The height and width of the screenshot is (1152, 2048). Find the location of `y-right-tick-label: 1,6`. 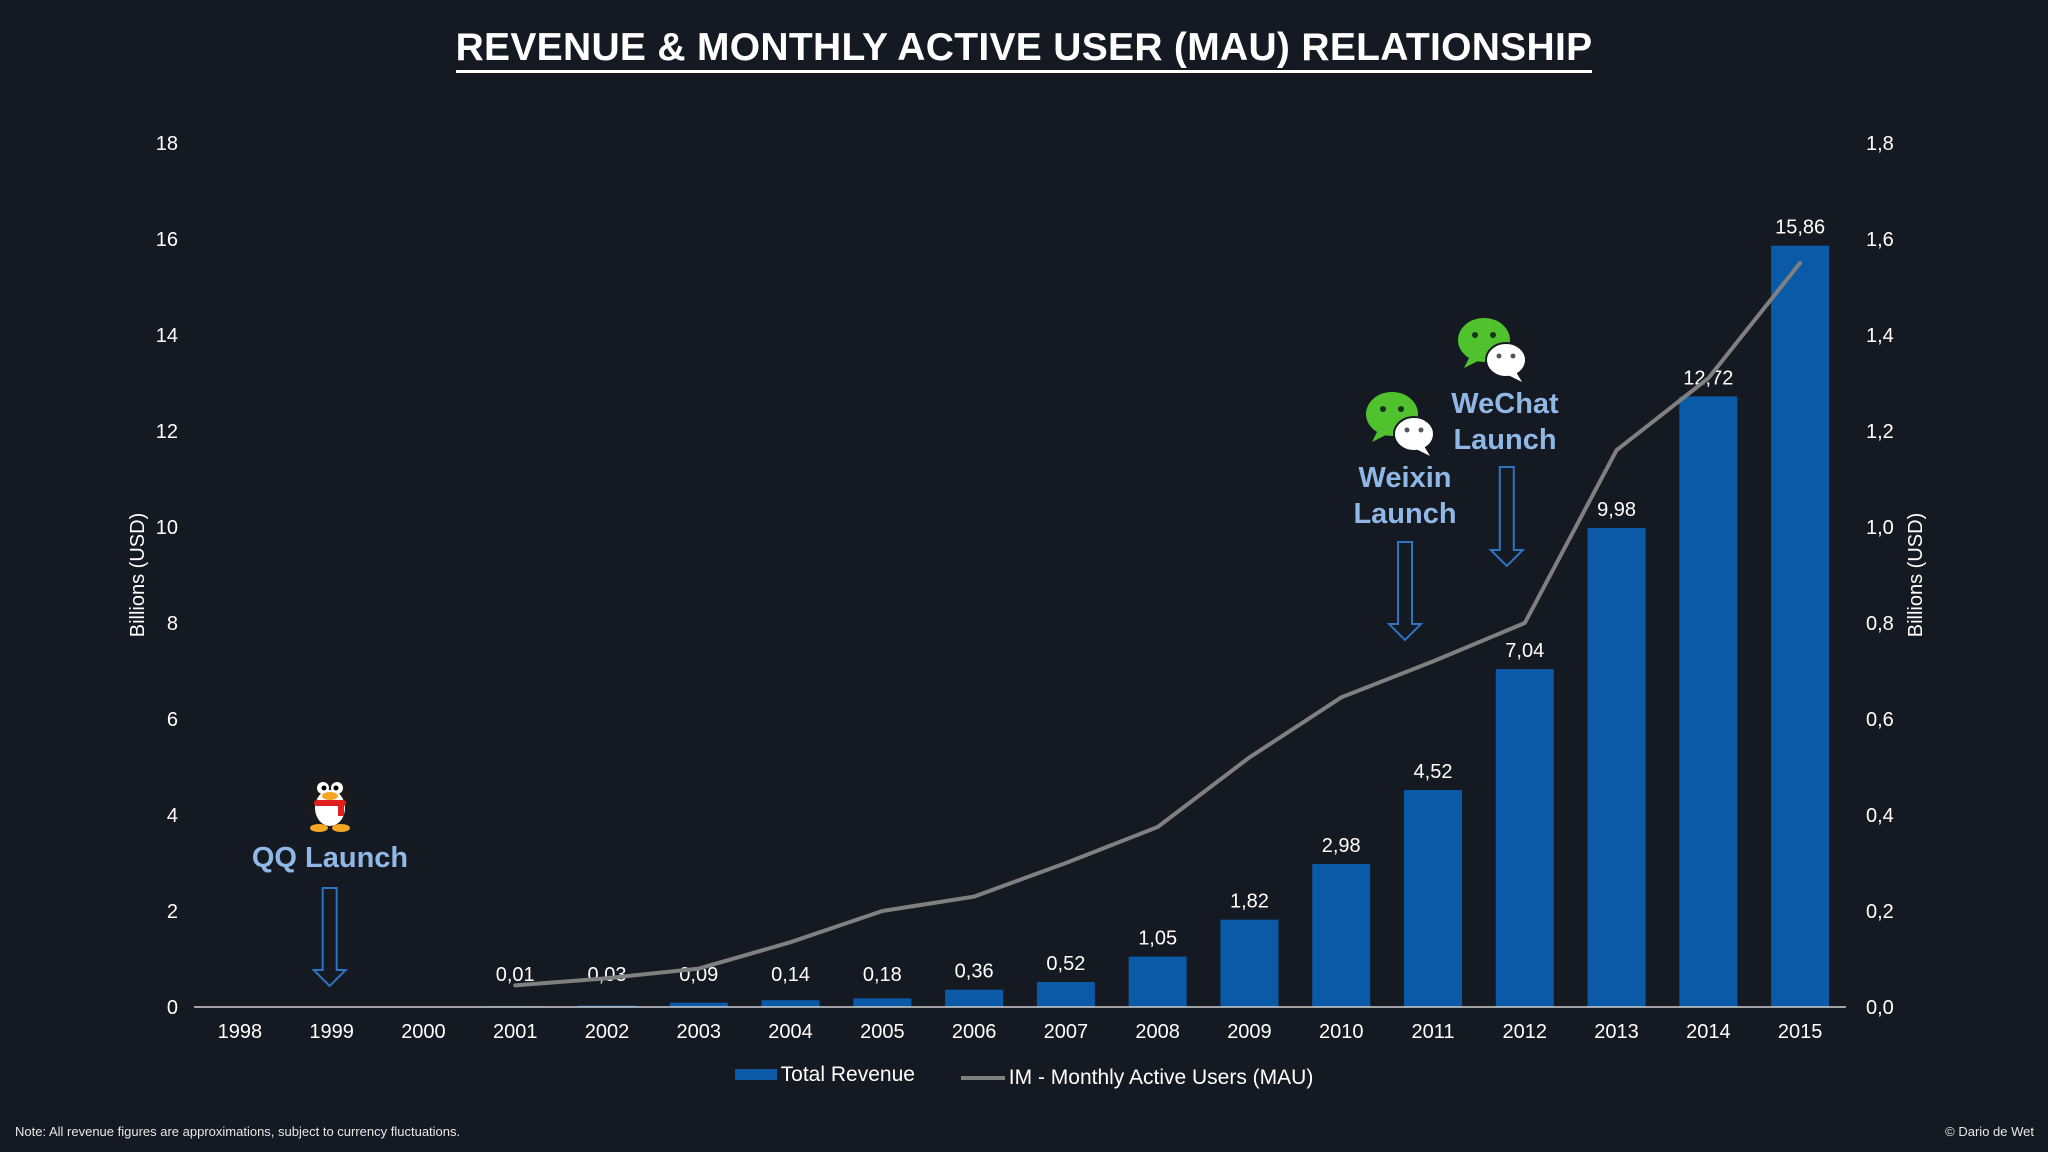

y-right-tick-label: 1,6 is located at coordinates (1880, 240).